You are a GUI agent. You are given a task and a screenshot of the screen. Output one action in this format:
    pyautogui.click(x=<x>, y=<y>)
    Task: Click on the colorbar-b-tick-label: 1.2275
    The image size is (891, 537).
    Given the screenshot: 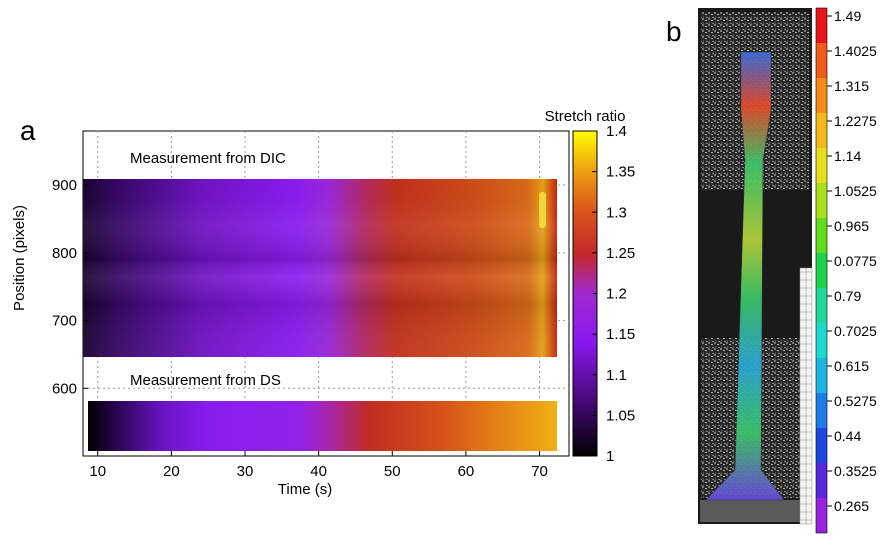 What is the action you would take?
    pyautogui.click(x=855, y=121)
    